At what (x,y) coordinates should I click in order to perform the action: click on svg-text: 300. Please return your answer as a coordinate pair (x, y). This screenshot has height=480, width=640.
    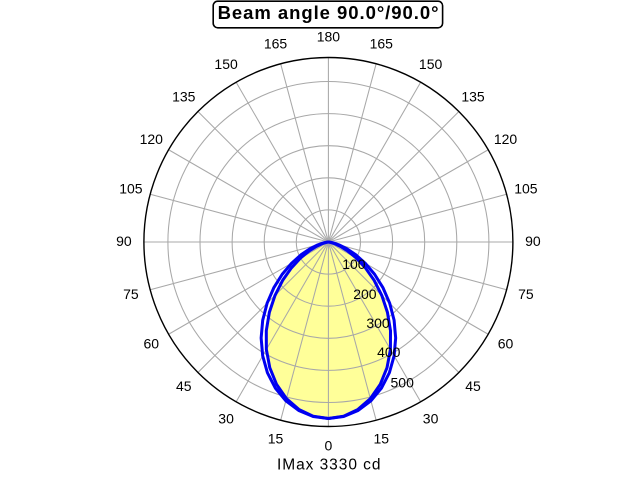
    Looking at the image, I should click on (378, 323).